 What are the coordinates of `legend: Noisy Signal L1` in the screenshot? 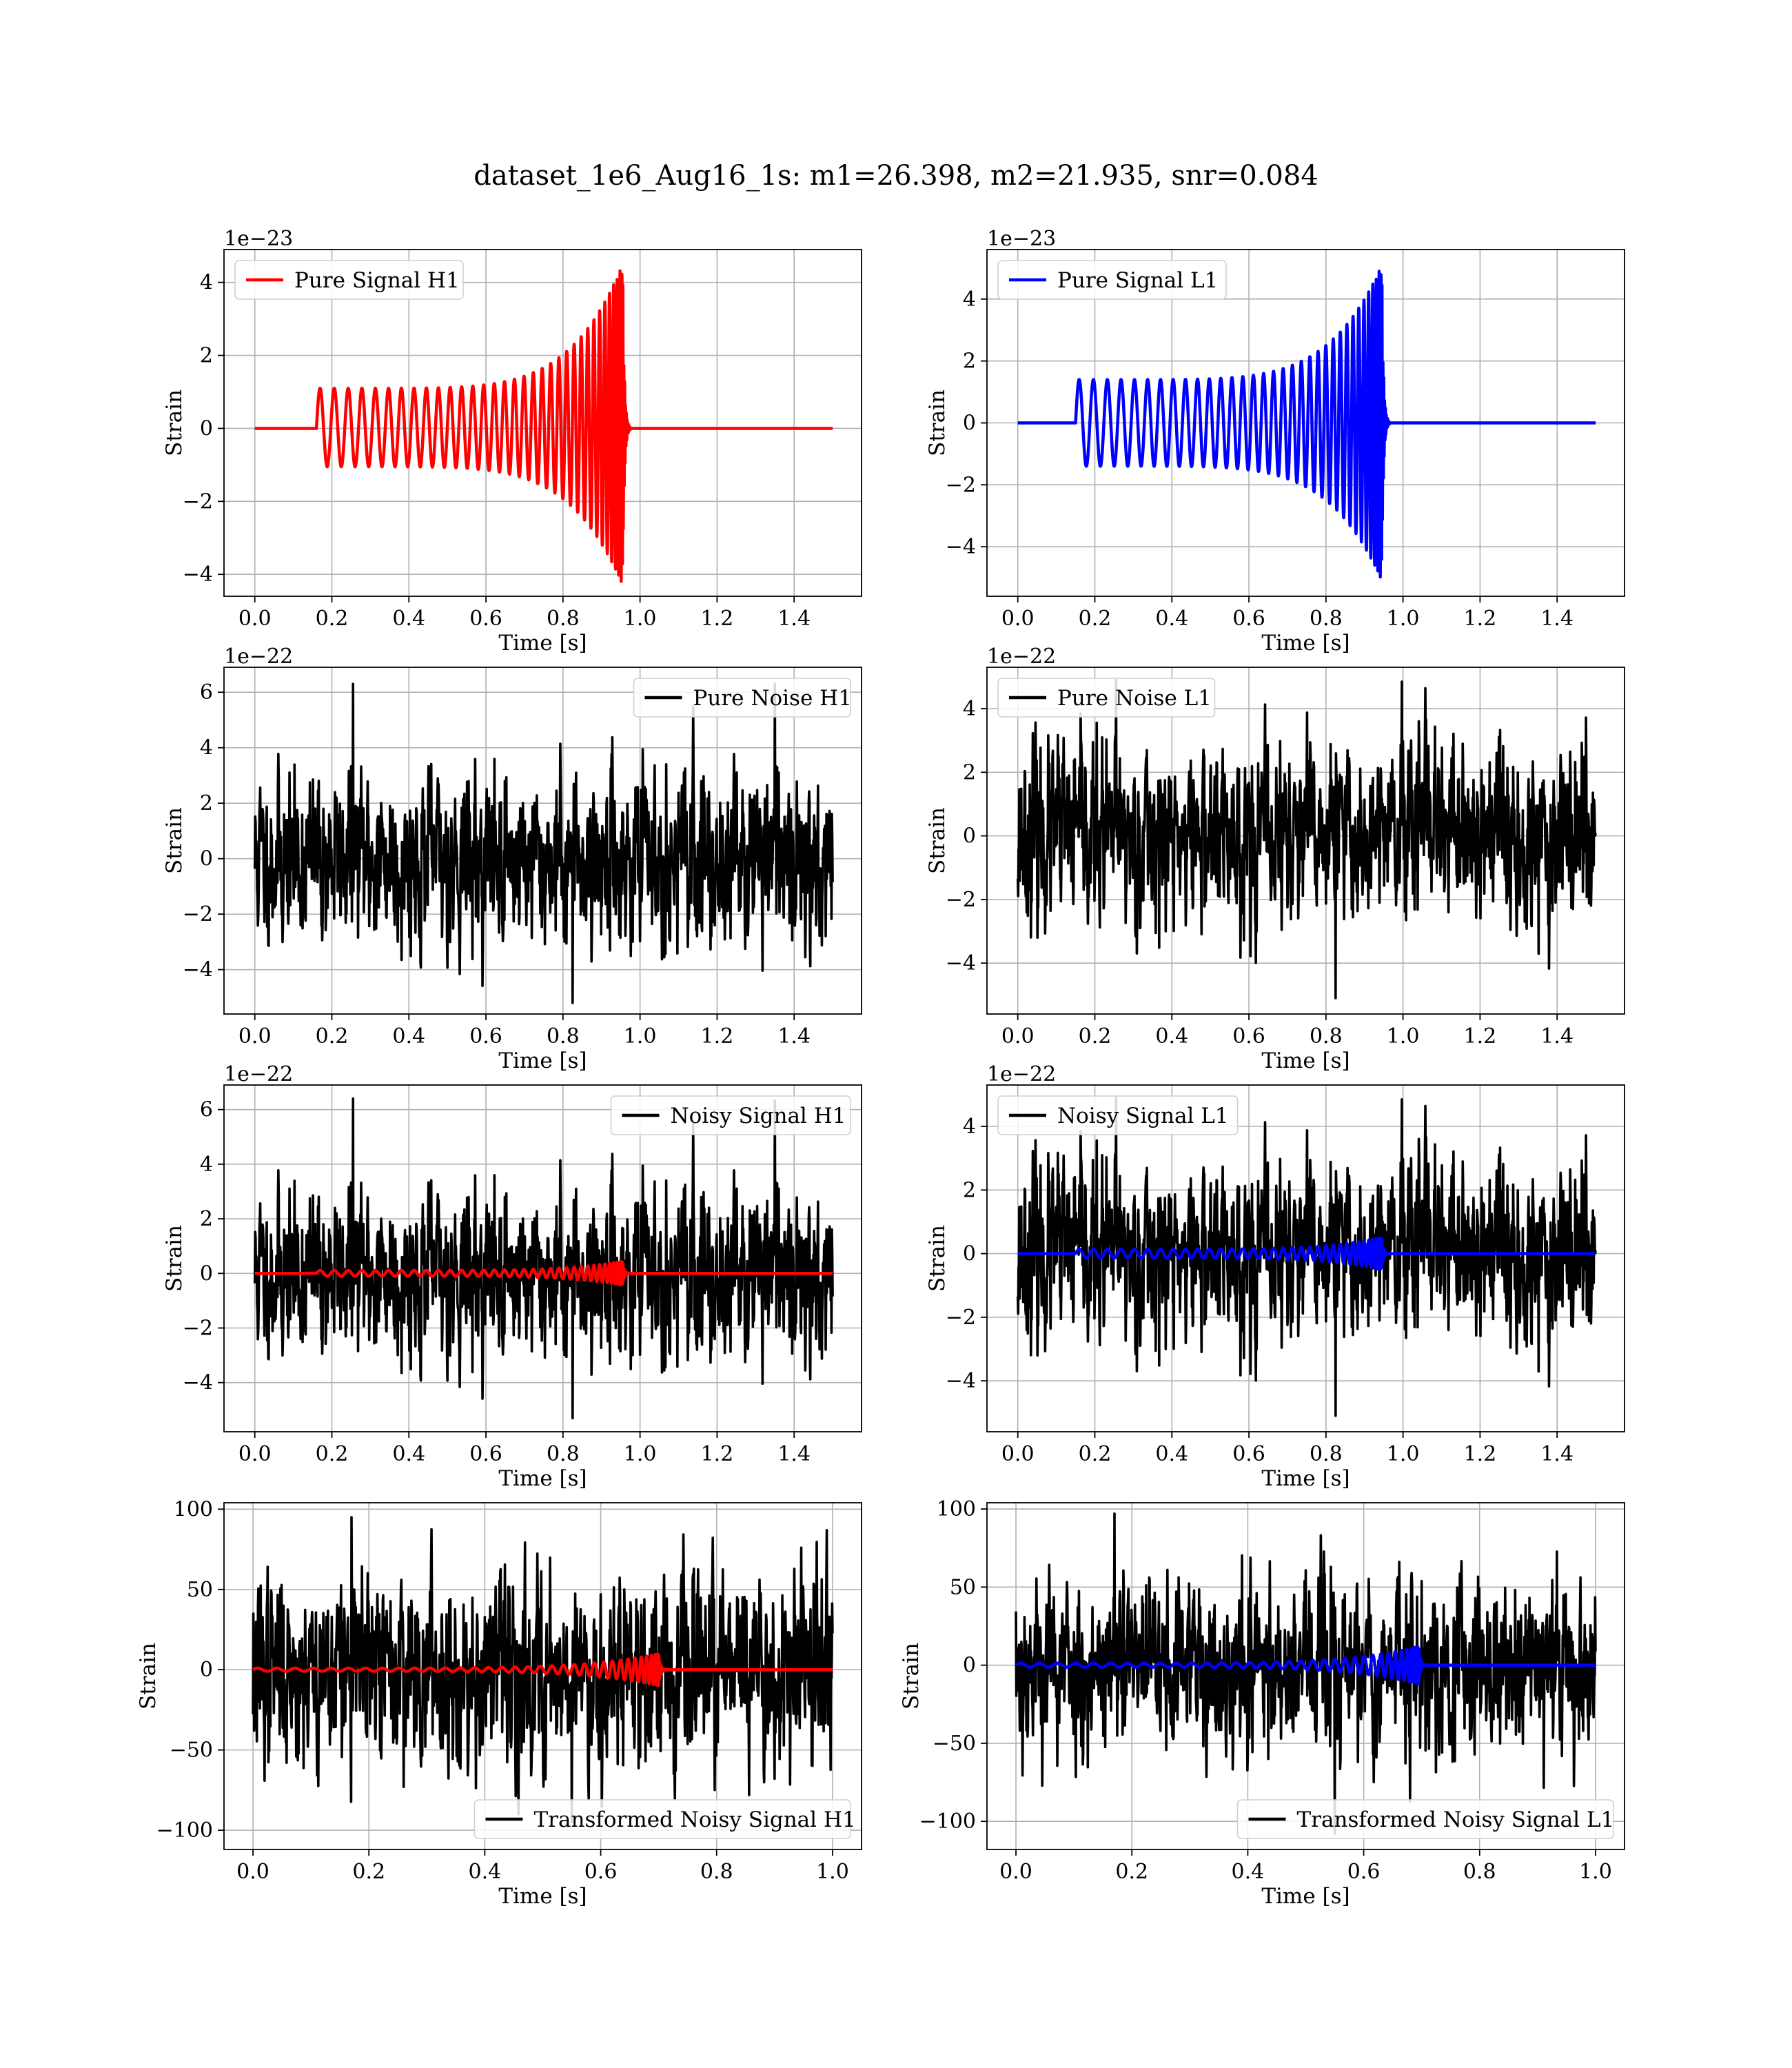 It's located at (1118, 1115).